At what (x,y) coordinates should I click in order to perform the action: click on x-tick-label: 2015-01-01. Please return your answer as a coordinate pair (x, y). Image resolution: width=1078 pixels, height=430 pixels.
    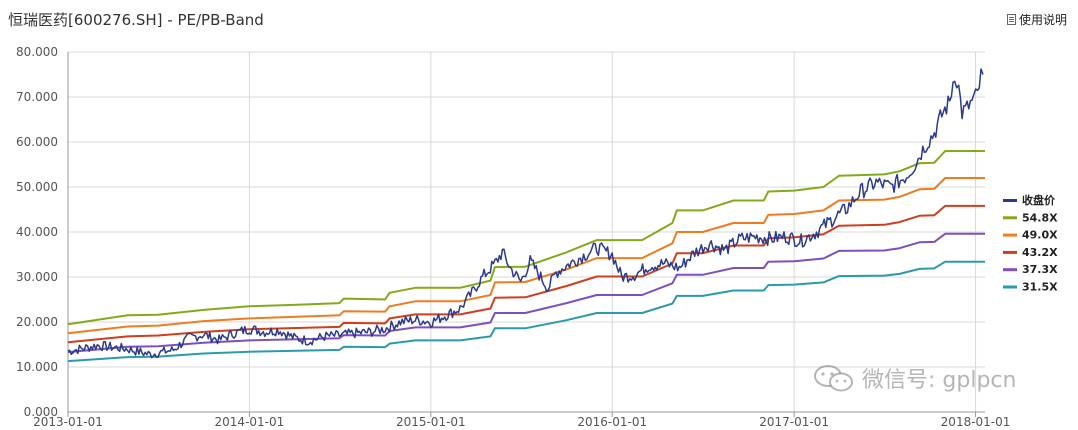
    Looking at the image, I should click on (431, 422).